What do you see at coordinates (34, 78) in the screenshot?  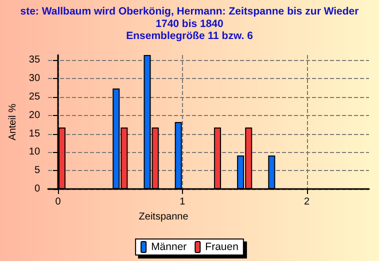 I see `y-tick-label: 30` at bounding box center [34, 78].